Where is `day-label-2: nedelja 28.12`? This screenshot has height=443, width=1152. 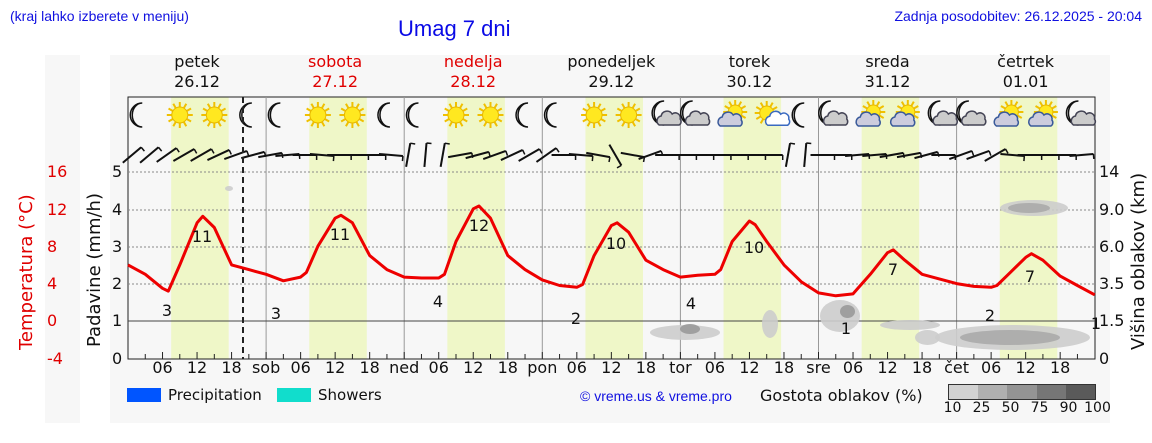 day-label-2: nedelja 28.12 is located at coordinates (473, 71).